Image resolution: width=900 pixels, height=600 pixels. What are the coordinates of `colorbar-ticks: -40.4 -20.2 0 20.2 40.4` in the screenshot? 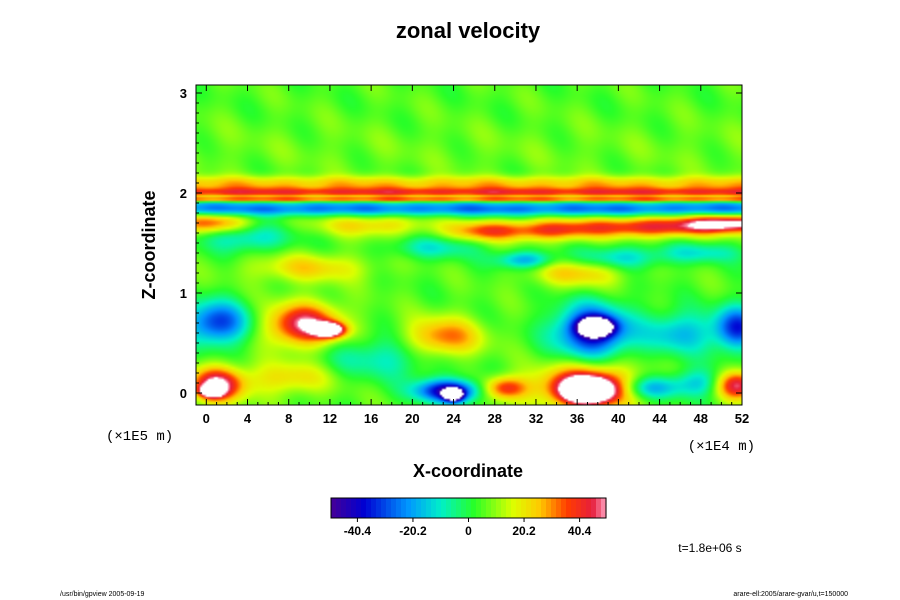 It's located at (468, 528).